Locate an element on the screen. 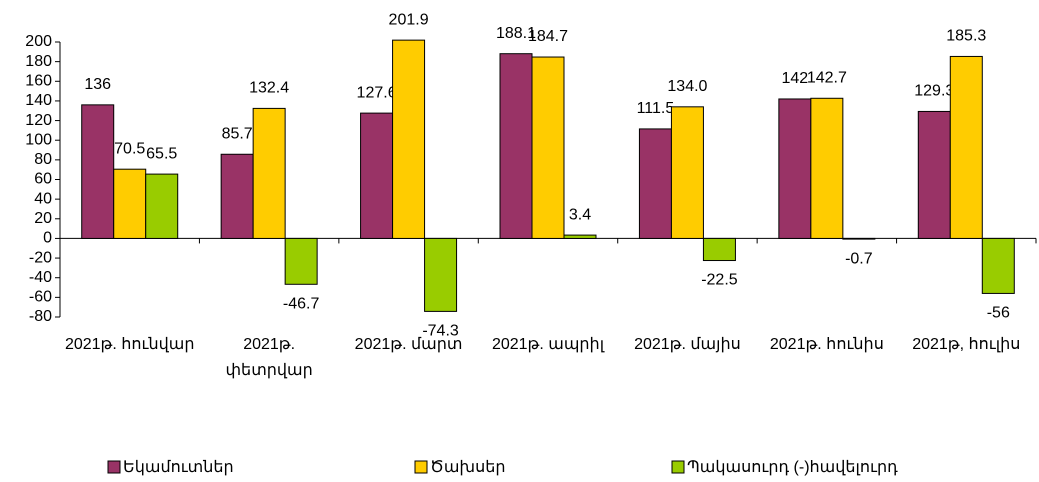  legend-label: Ծախսեր is located at coordinates (468, 467).